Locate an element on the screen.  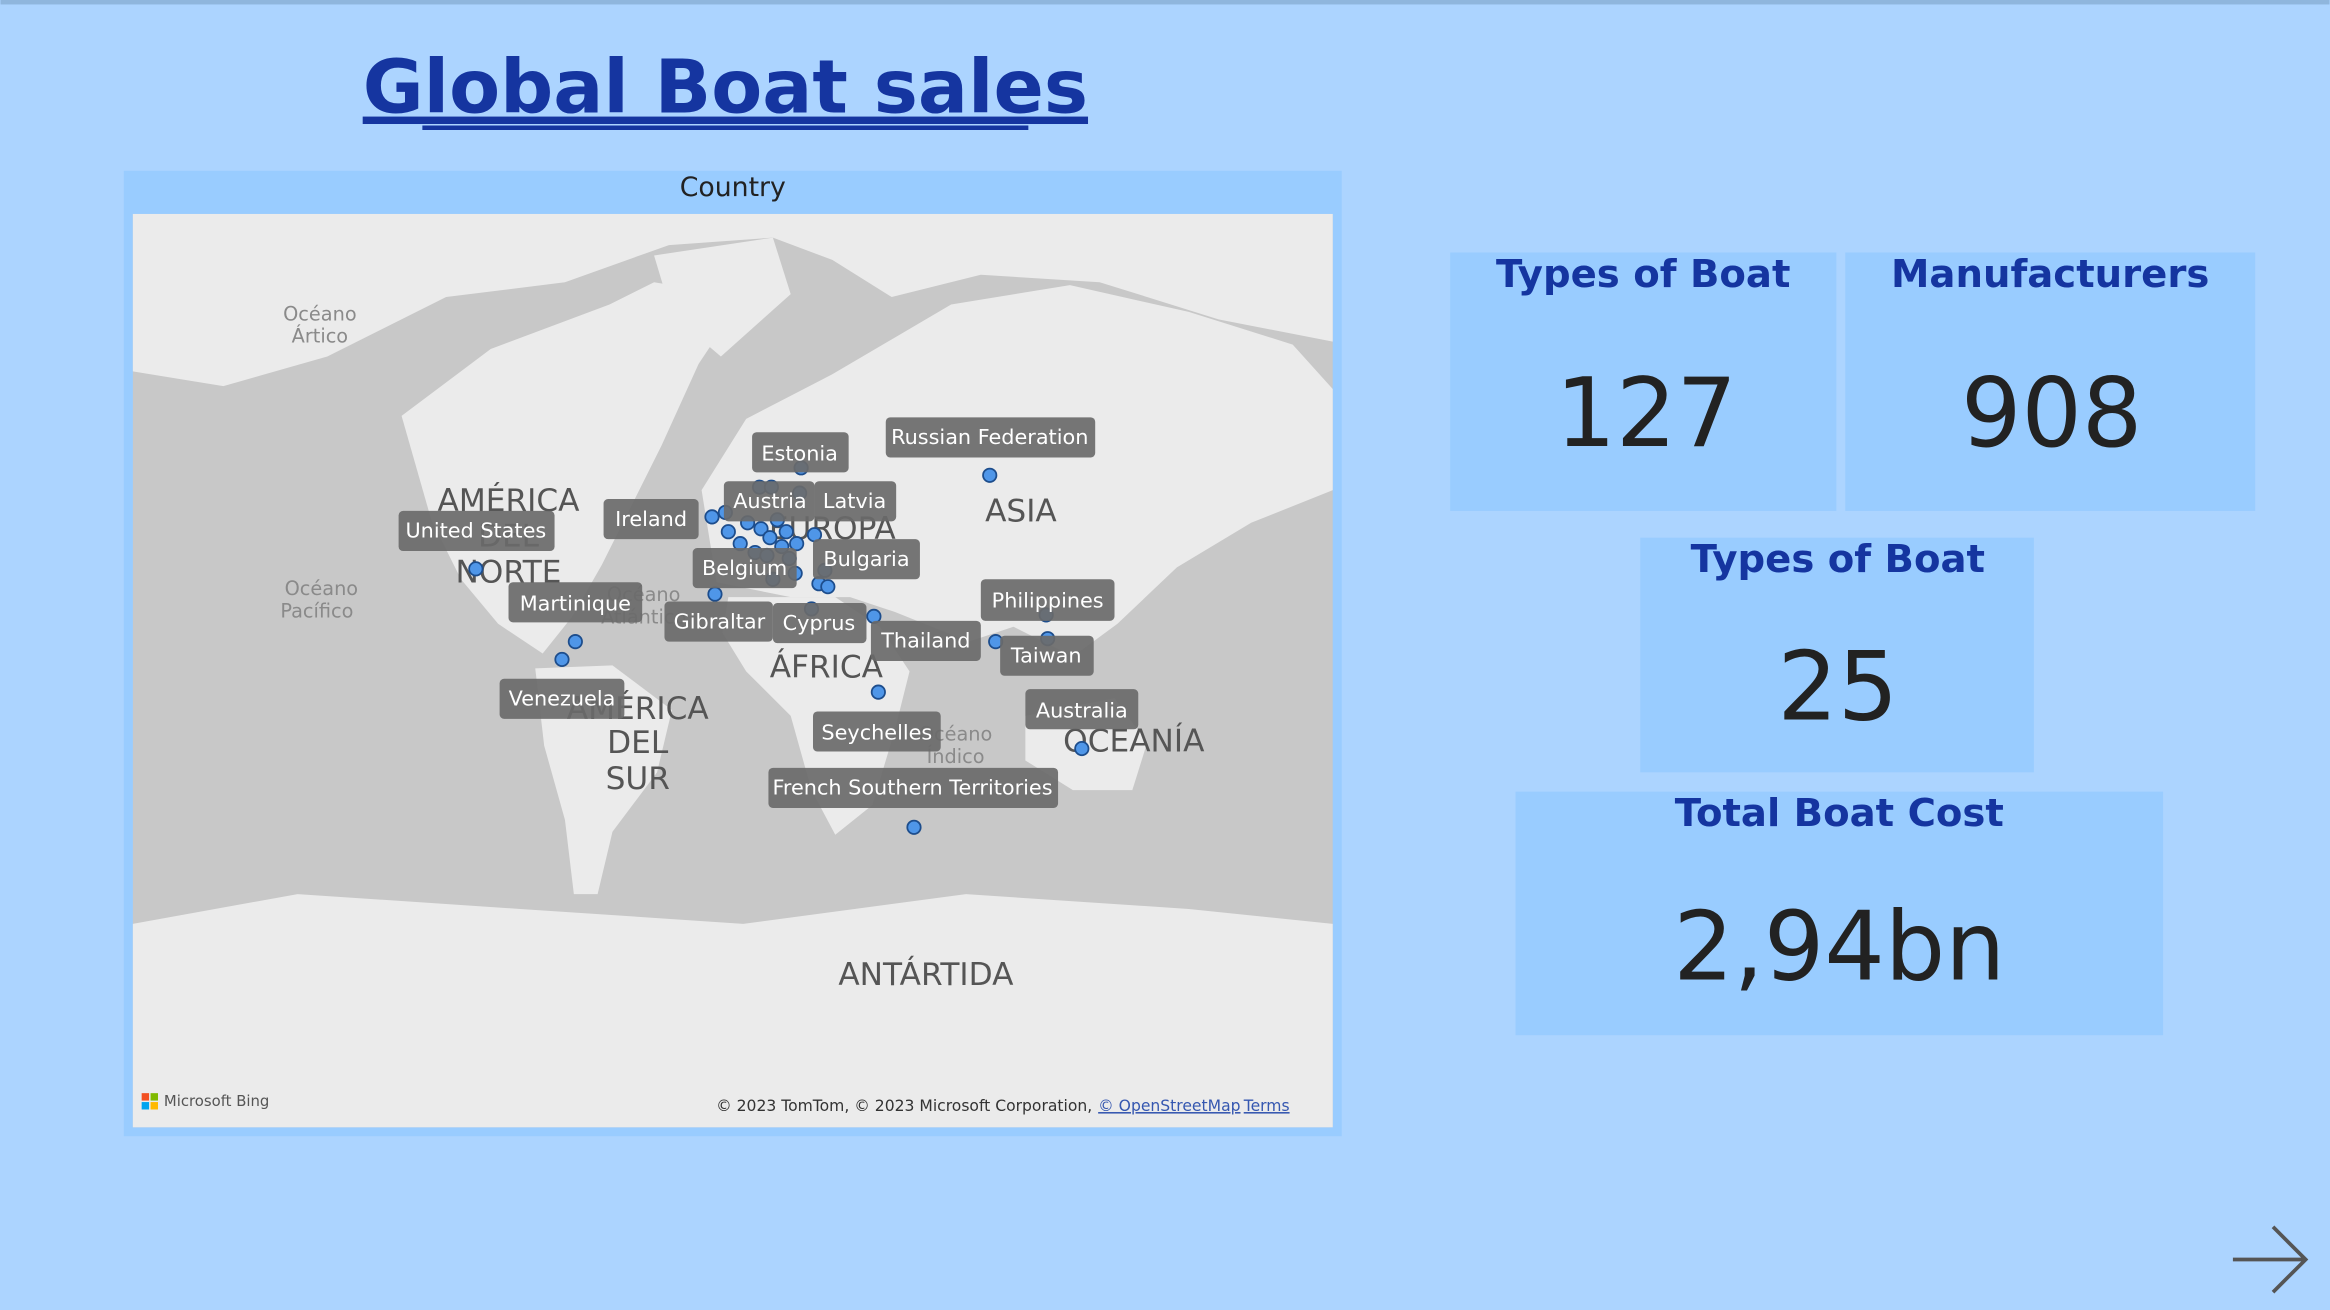
country-label: Bulgaria is located at coordinates (866, 559).